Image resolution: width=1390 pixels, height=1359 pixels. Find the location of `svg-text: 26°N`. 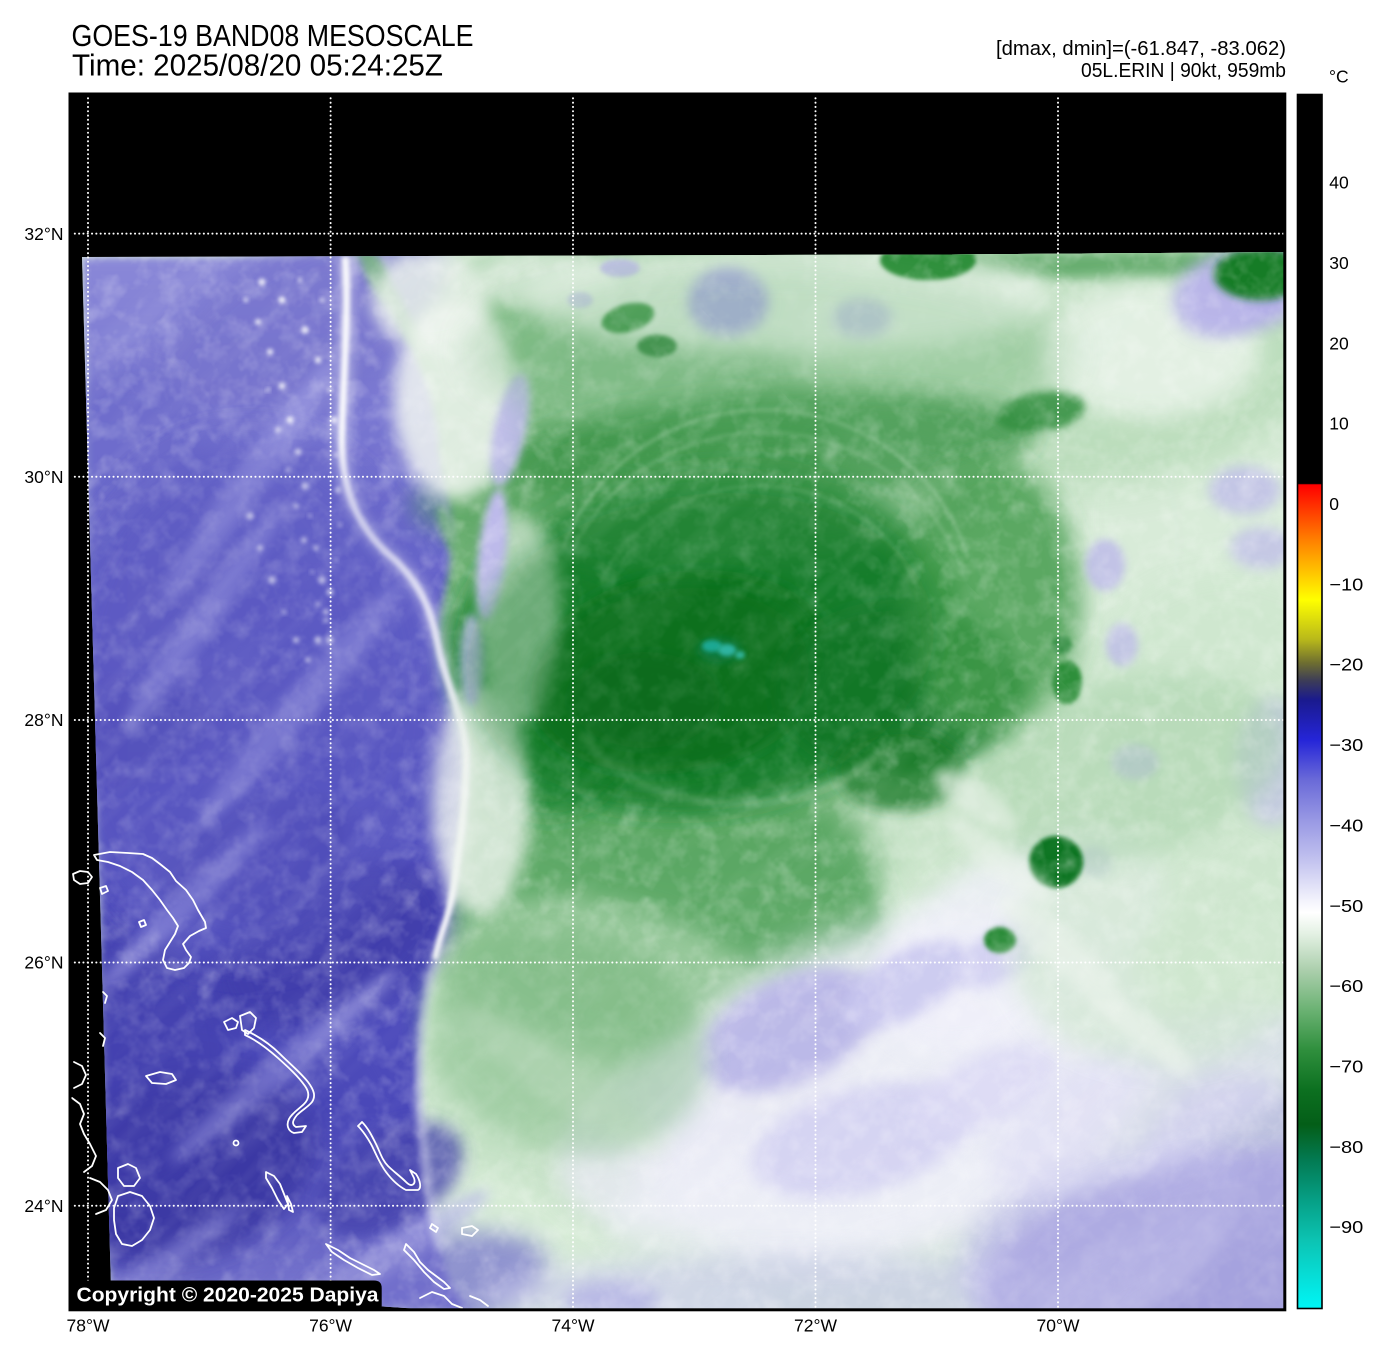

svg-text: 26°N is located at coordinates (43, 963).